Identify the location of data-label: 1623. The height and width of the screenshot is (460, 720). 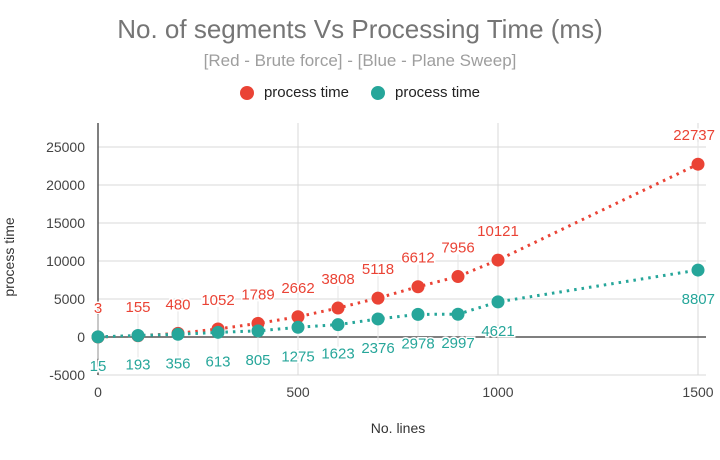
(337, 354).